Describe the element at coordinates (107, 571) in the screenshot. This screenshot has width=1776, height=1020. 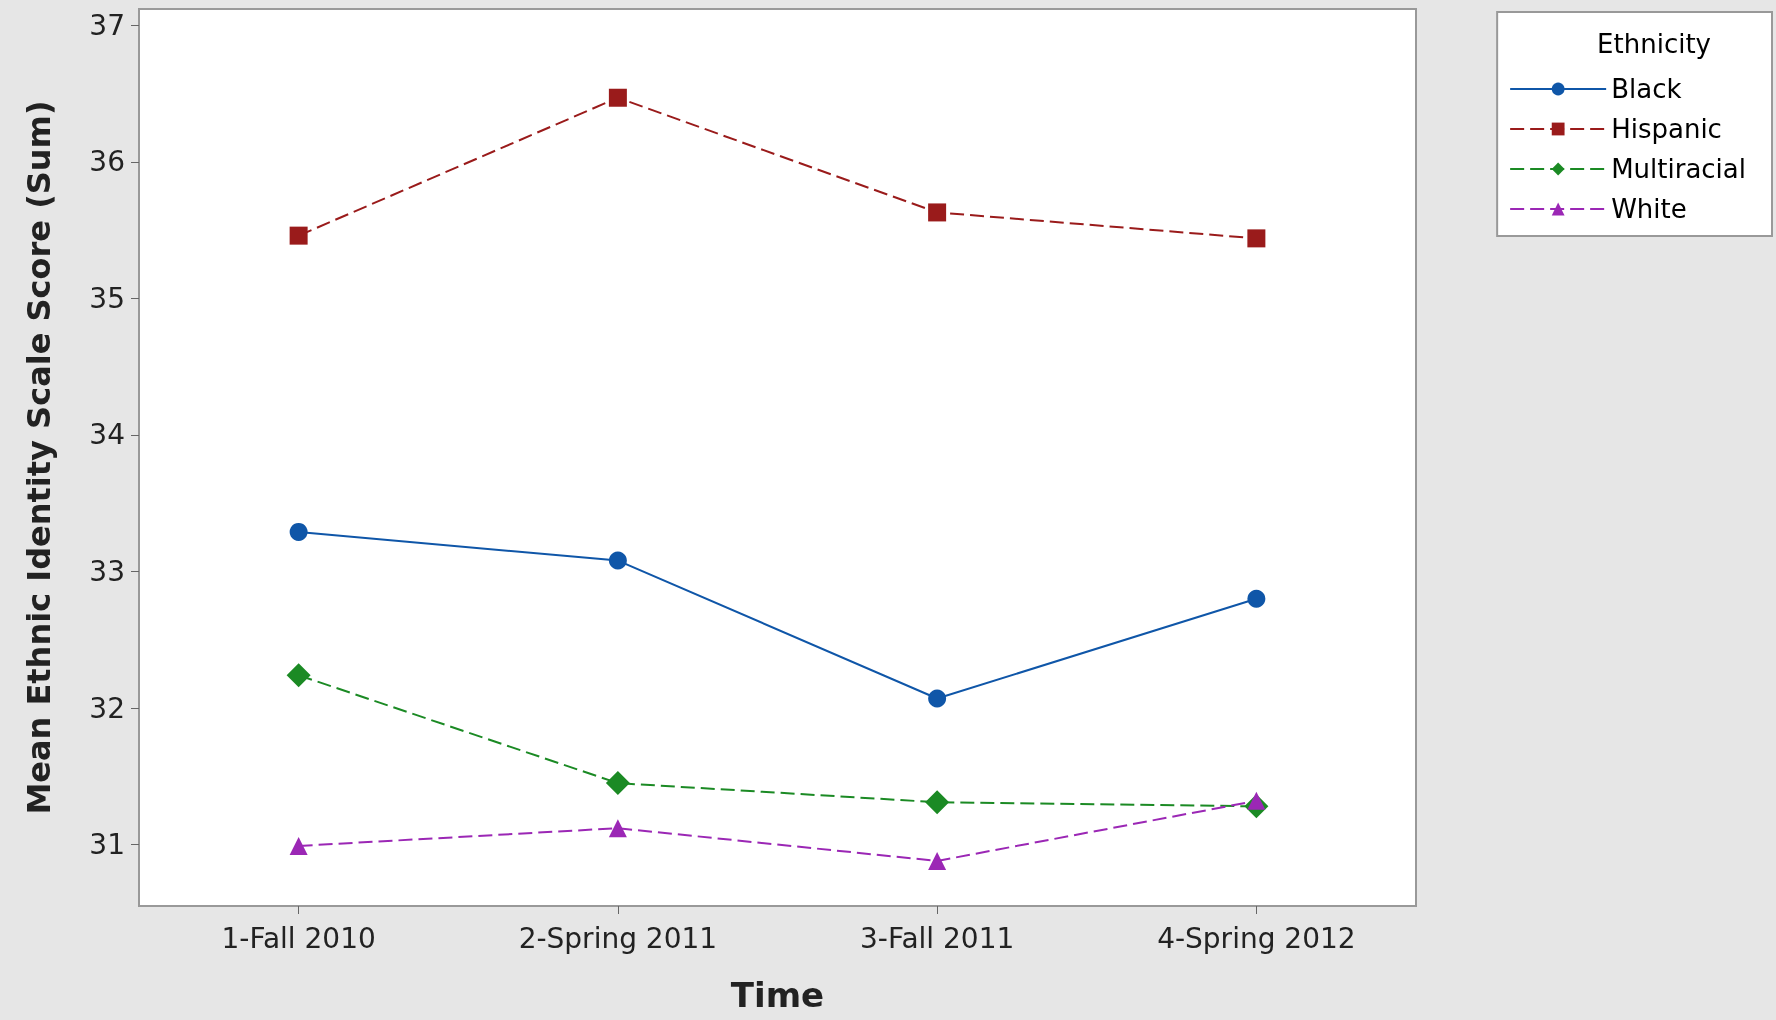
I see `y-tick-label: 33` at that location.